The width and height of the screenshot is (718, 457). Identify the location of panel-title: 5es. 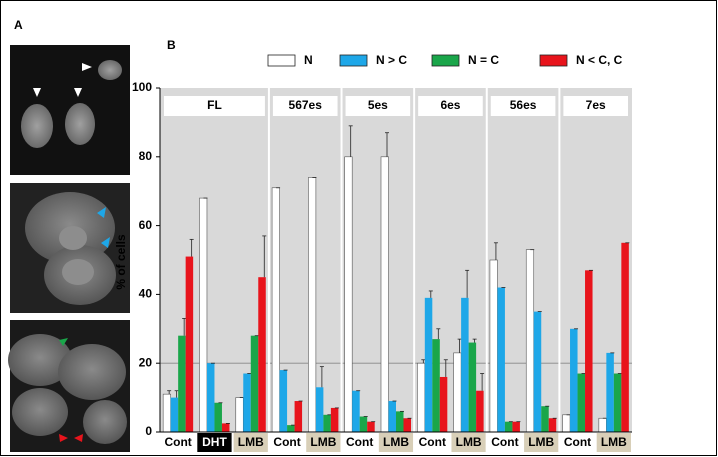
(378, 105).